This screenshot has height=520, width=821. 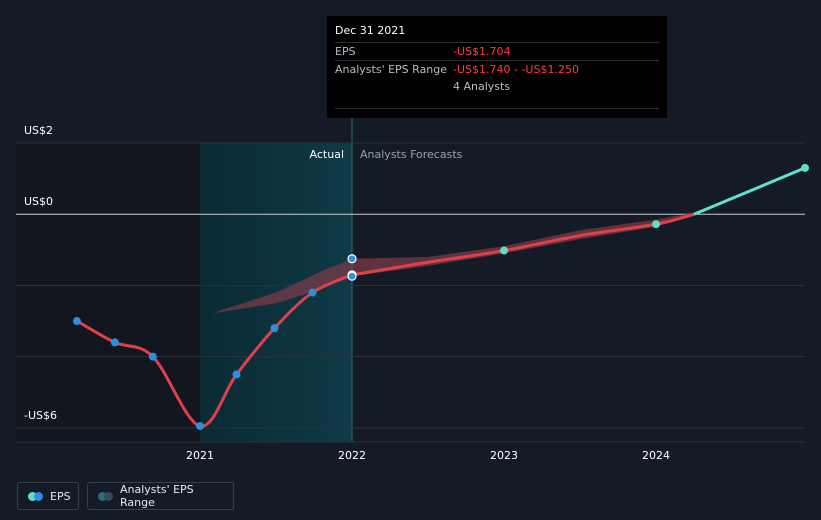 What do you see at coordinates (345, 51) in the screenshot?
I see `tooltip-eps-label: EPS` at bounding box center [345, 51].